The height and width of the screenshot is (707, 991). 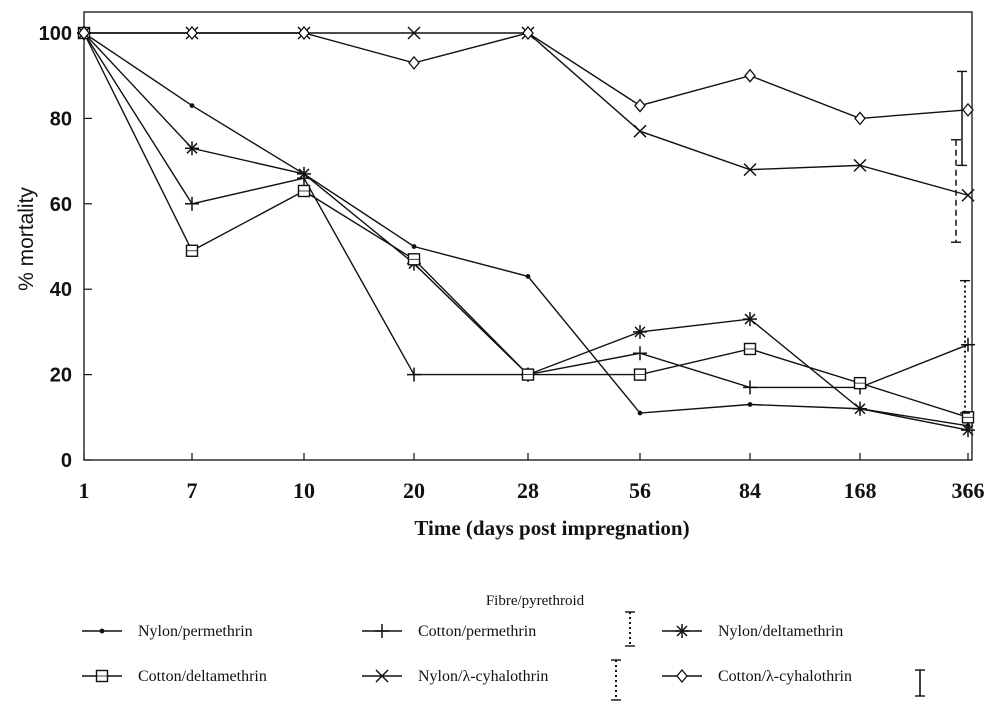 What do you see at coordinates (968, 490) in the screenshot?
I see `x-tick-label: 366` at bounding box center [968, 490].